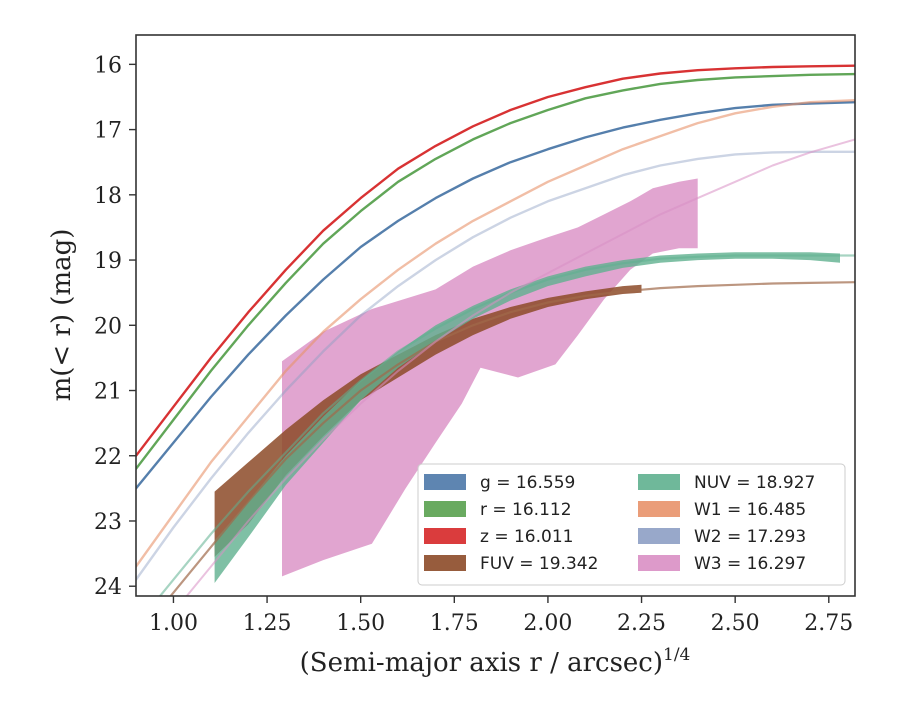 Image resolution: width=900 pixels, height=705 pixels. I want to click on x-tick-label: 2.75, so click(828, 623).